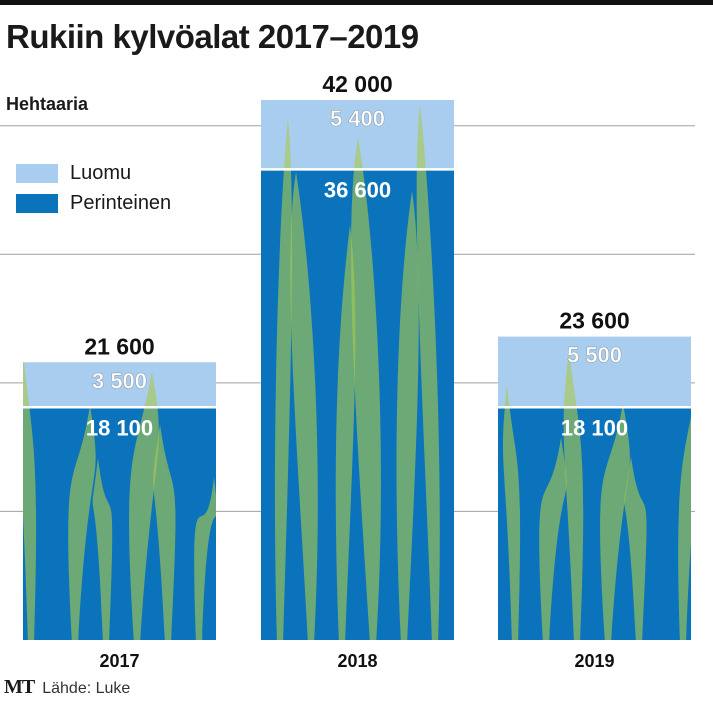  Describe the element at coordinates (101, 172) in the screenshot. I see `legend-label-luomu: Luomu` at that location.